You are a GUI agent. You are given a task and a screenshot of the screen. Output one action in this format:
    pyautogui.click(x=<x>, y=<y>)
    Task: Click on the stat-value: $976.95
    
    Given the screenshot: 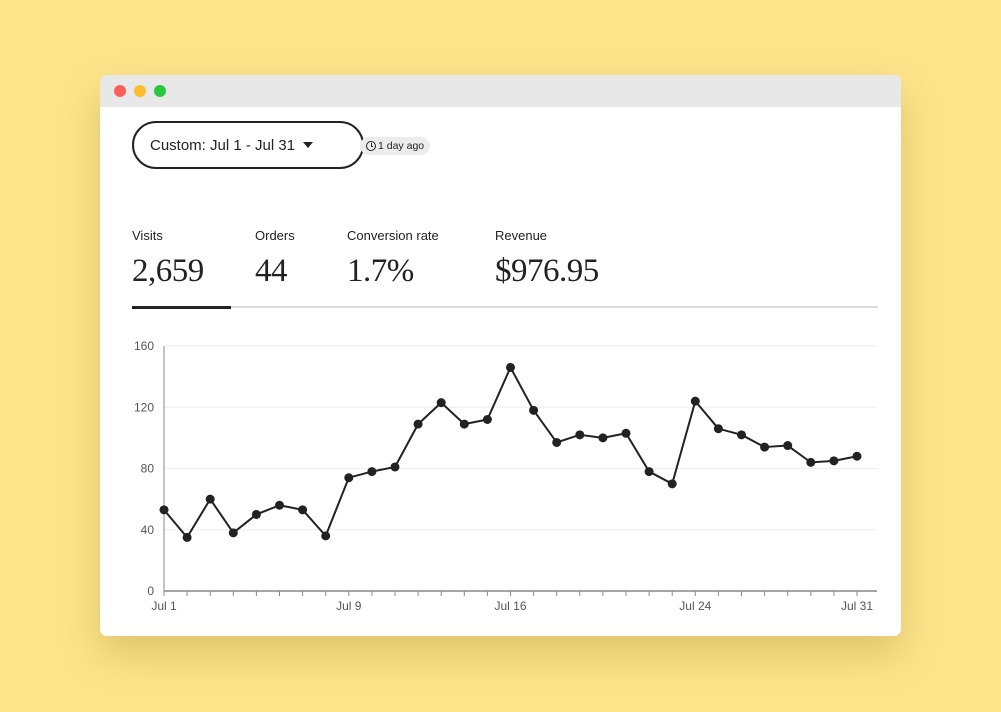 What is the action you would take?
    pyautogui.click(x=547, y=271)
    